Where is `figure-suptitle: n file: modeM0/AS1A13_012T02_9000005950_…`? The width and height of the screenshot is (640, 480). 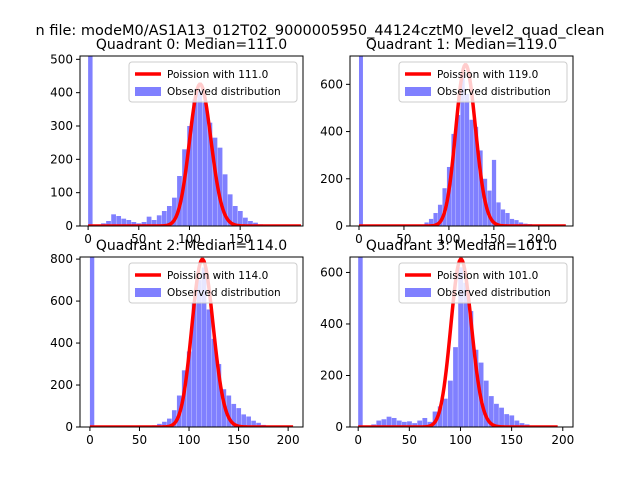
figure-suptitle: n file: modeM0/AS1A13_012T02_9000005950_… is located at coordinates (320, 31).